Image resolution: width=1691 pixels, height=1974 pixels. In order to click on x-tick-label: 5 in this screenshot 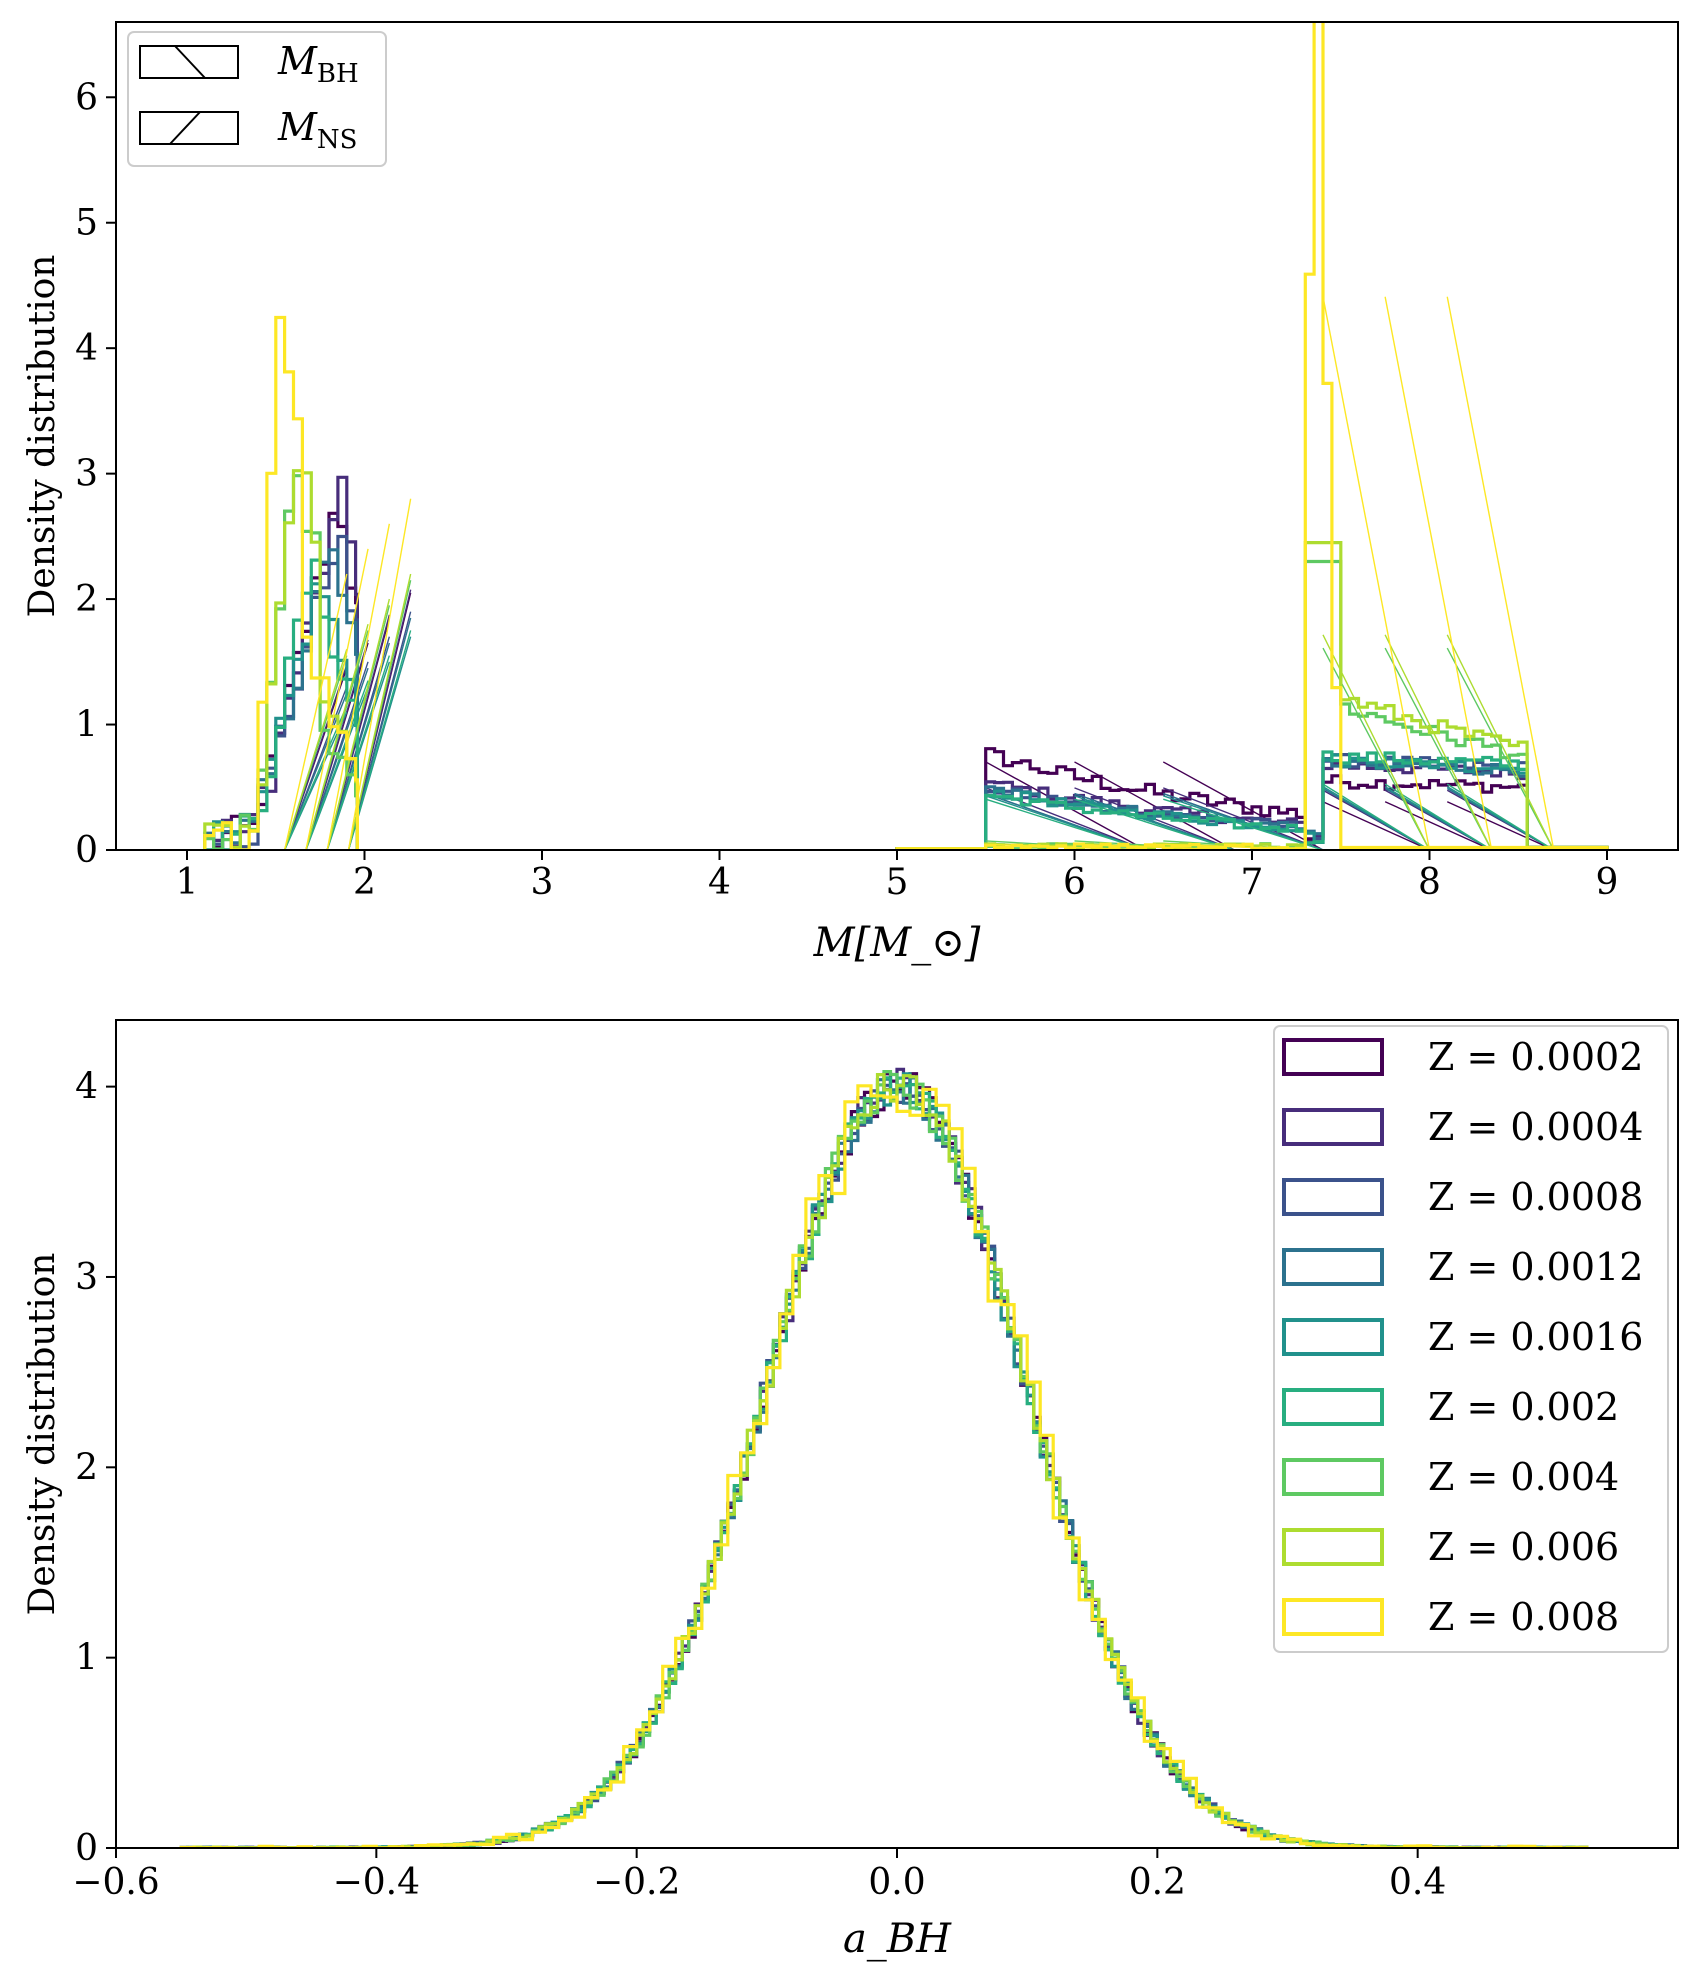, I will do `click(897, 882)`.